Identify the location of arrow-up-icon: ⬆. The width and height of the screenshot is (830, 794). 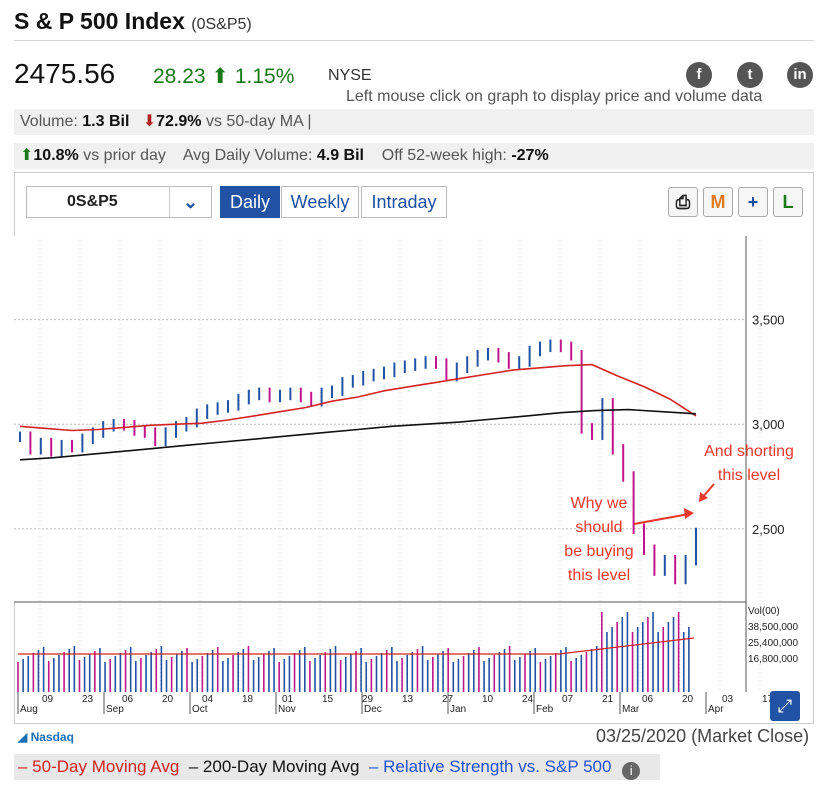
(27, 155).